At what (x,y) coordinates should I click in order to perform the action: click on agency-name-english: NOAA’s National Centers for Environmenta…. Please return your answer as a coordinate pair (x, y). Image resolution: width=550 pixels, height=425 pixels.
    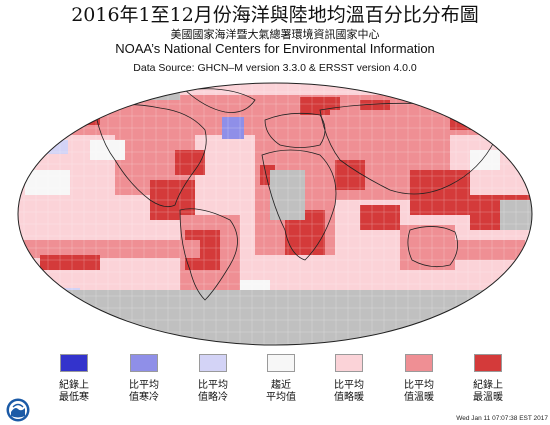
    Looking at the image, I should click on (275, 48).